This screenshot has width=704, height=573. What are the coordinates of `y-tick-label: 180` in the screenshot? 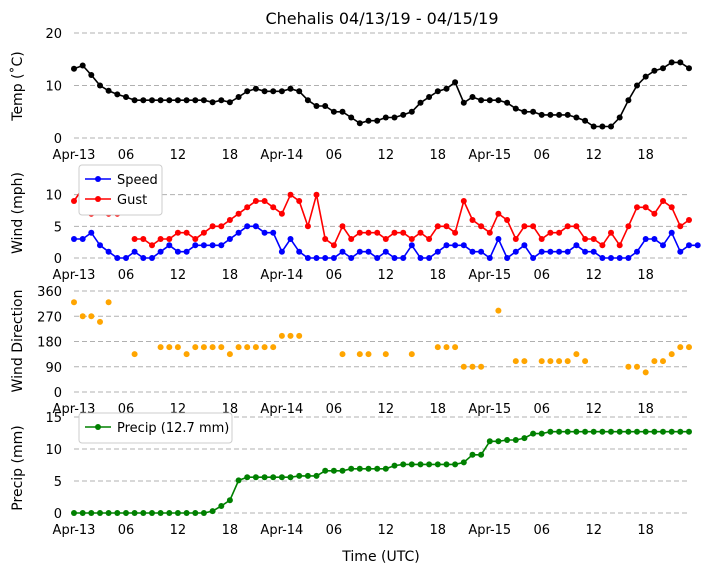 It's located at (49, 343).